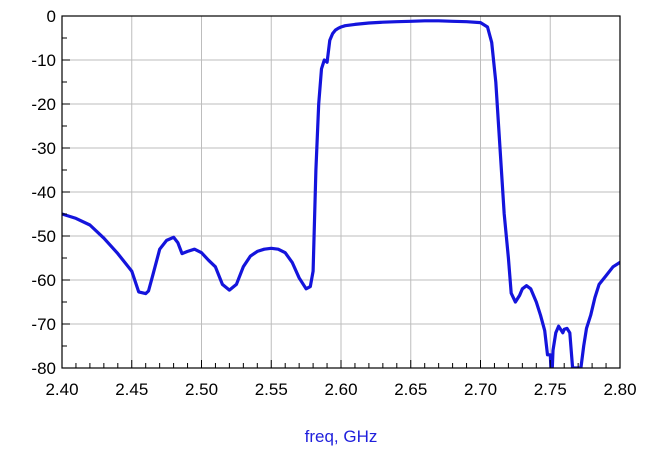 The image size is (658, 450). What do you see at coordinates (43, 368) in the screenshot?
I see `y-tick-label: -80` at bounding box center [43, 368].